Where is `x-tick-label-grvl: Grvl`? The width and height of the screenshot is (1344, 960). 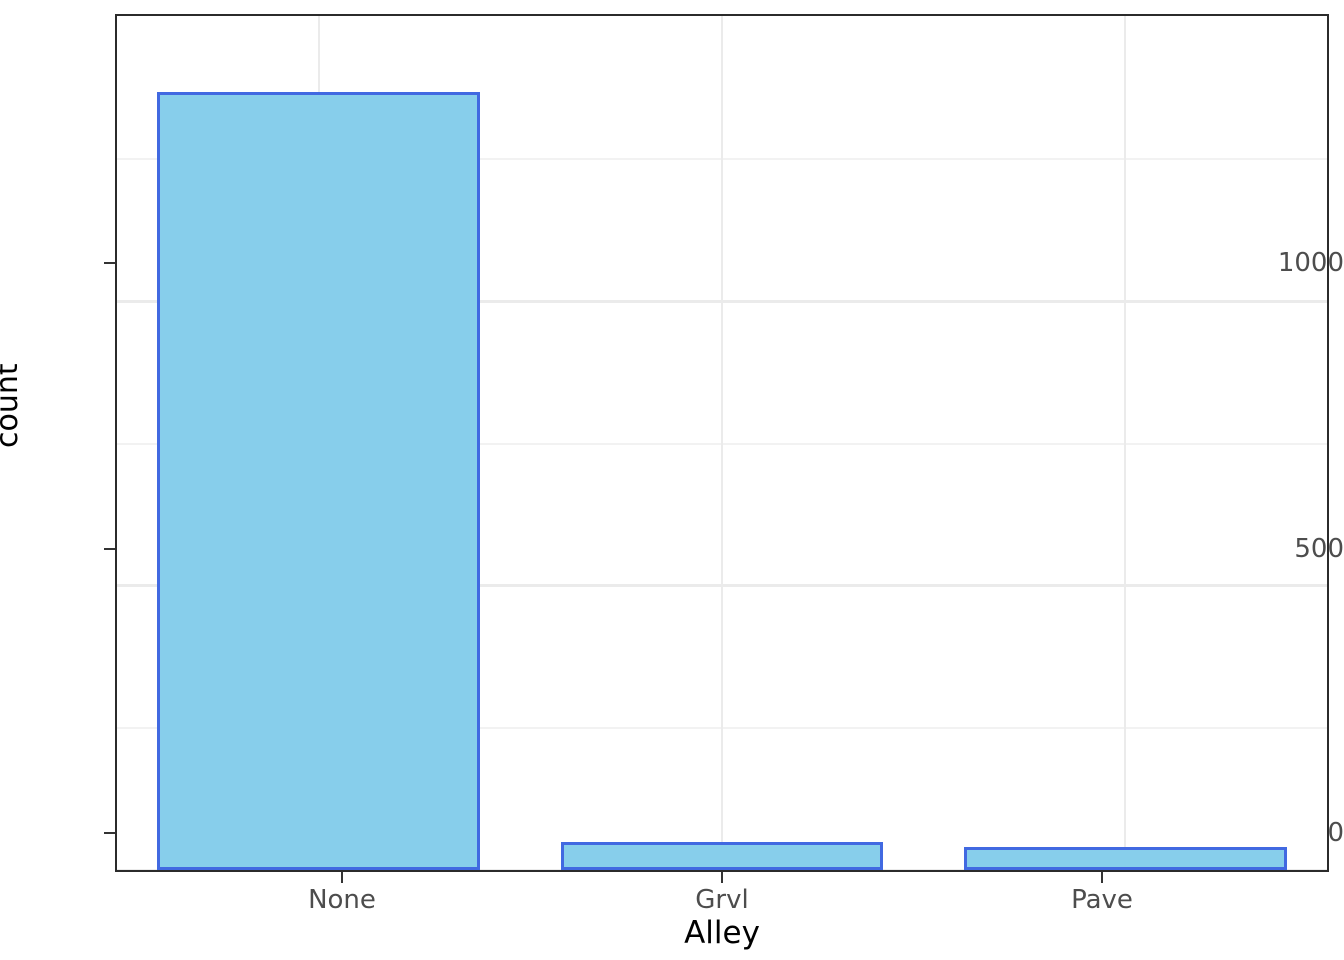 x-tick-label-grvl: Grvl is located at coordinates (722, 900).